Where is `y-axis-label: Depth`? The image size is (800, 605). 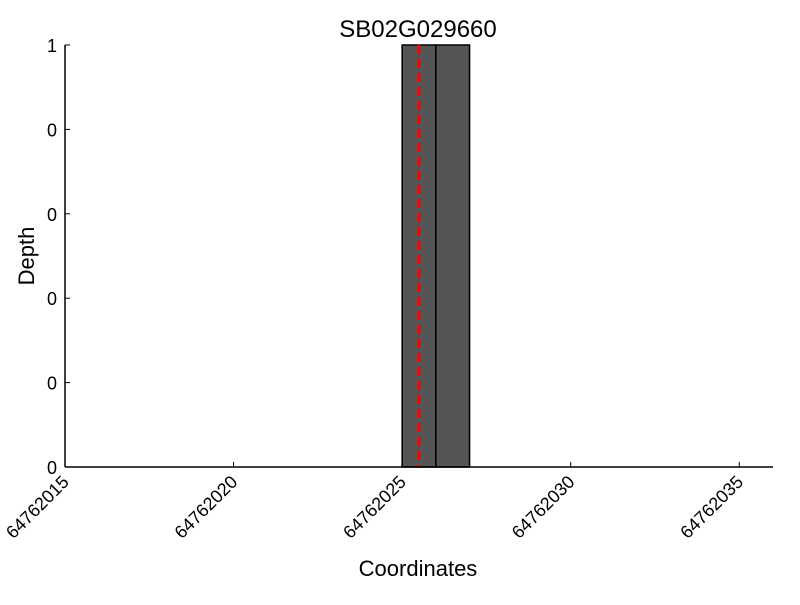
y-axis-label: Depth is located at coordinates (26, 256).